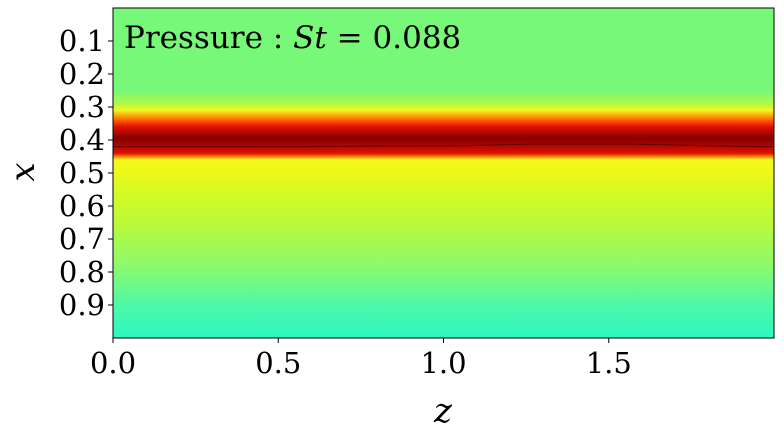 Image resolution: width=784 pixels, height=445 pixels. Describe the element at coordinates (82, 173) in the screenshot. I see `y-tick-label: 0.5` at that location.